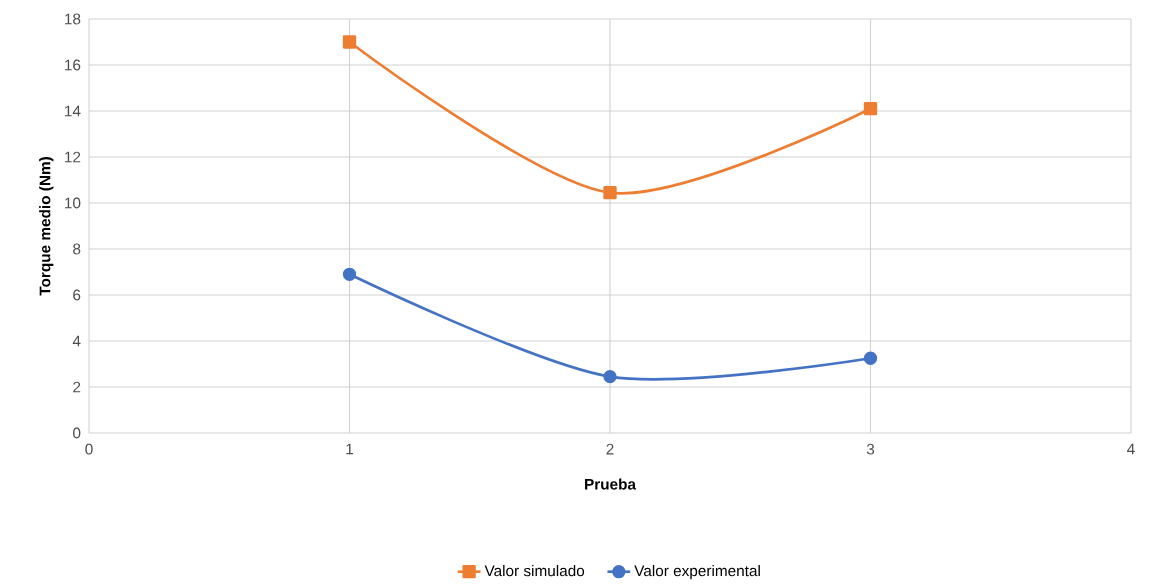 The width and height of the screenshot is (1151, 587). I want to click on y-axis-title: Torque medio (Nm), so click(46, 226).